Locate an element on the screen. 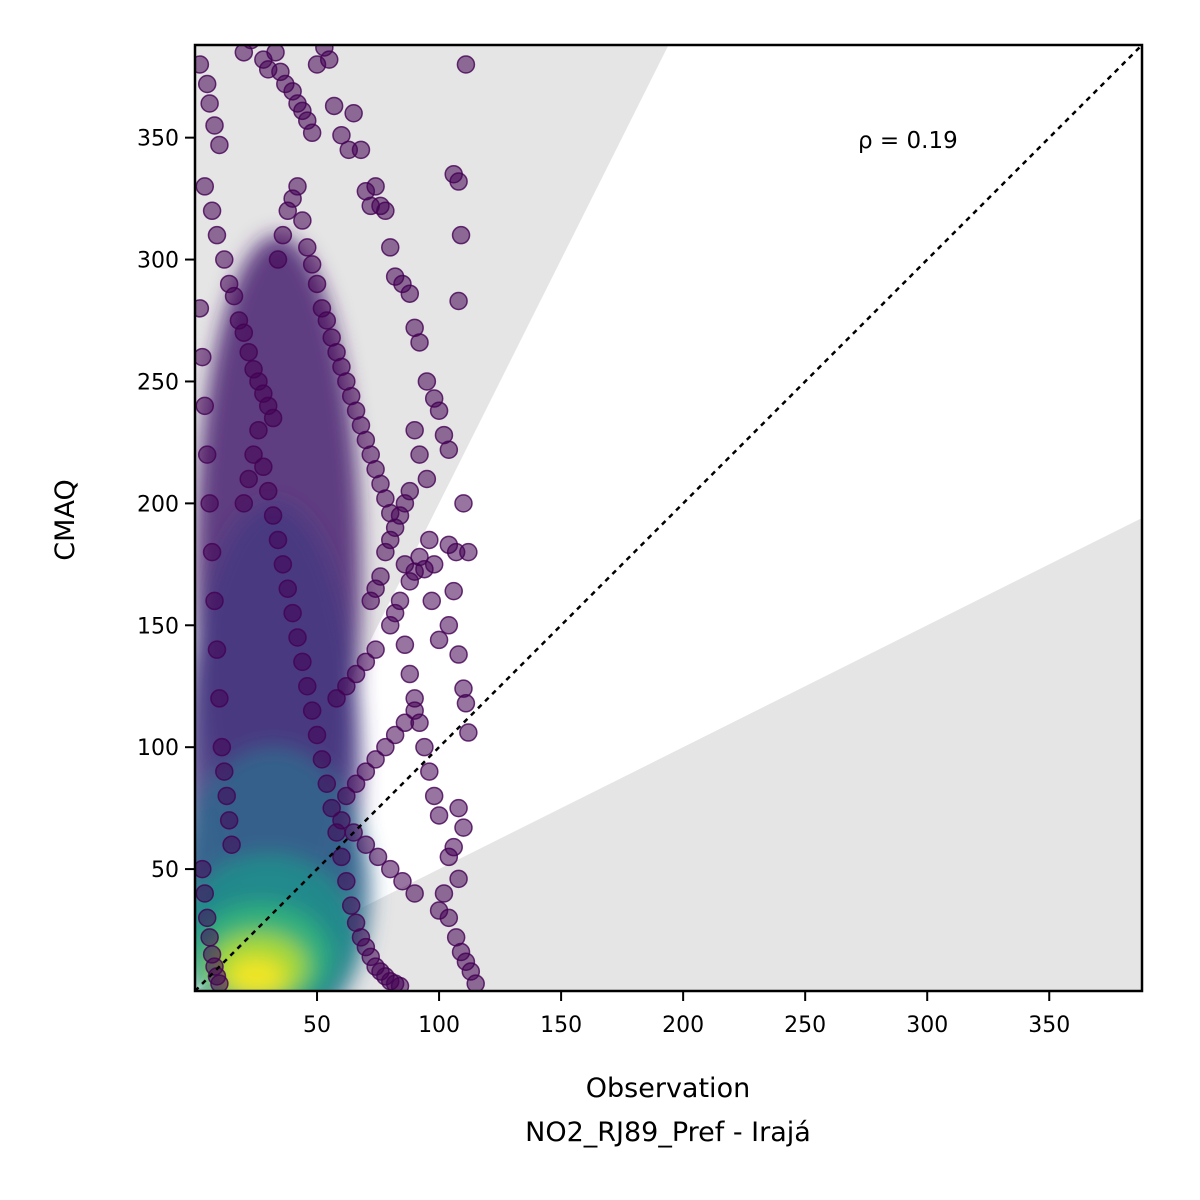  correlation-annotation: ρ = 0.19 is located at coordinates (908, 141).